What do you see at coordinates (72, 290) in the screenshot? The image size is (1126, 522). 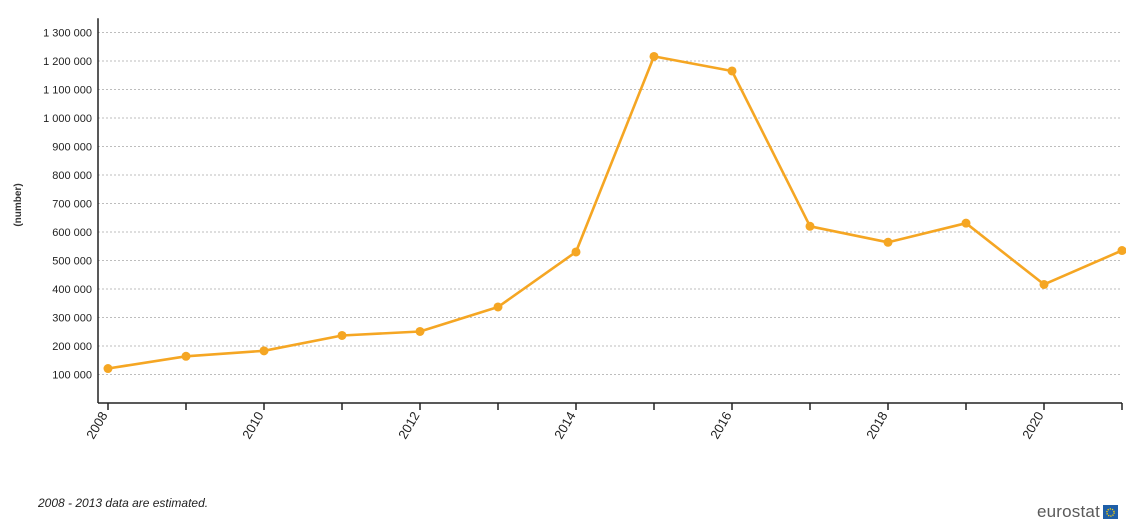 I see `y-tick-label: 400 000` at bounding box center [72, 290].